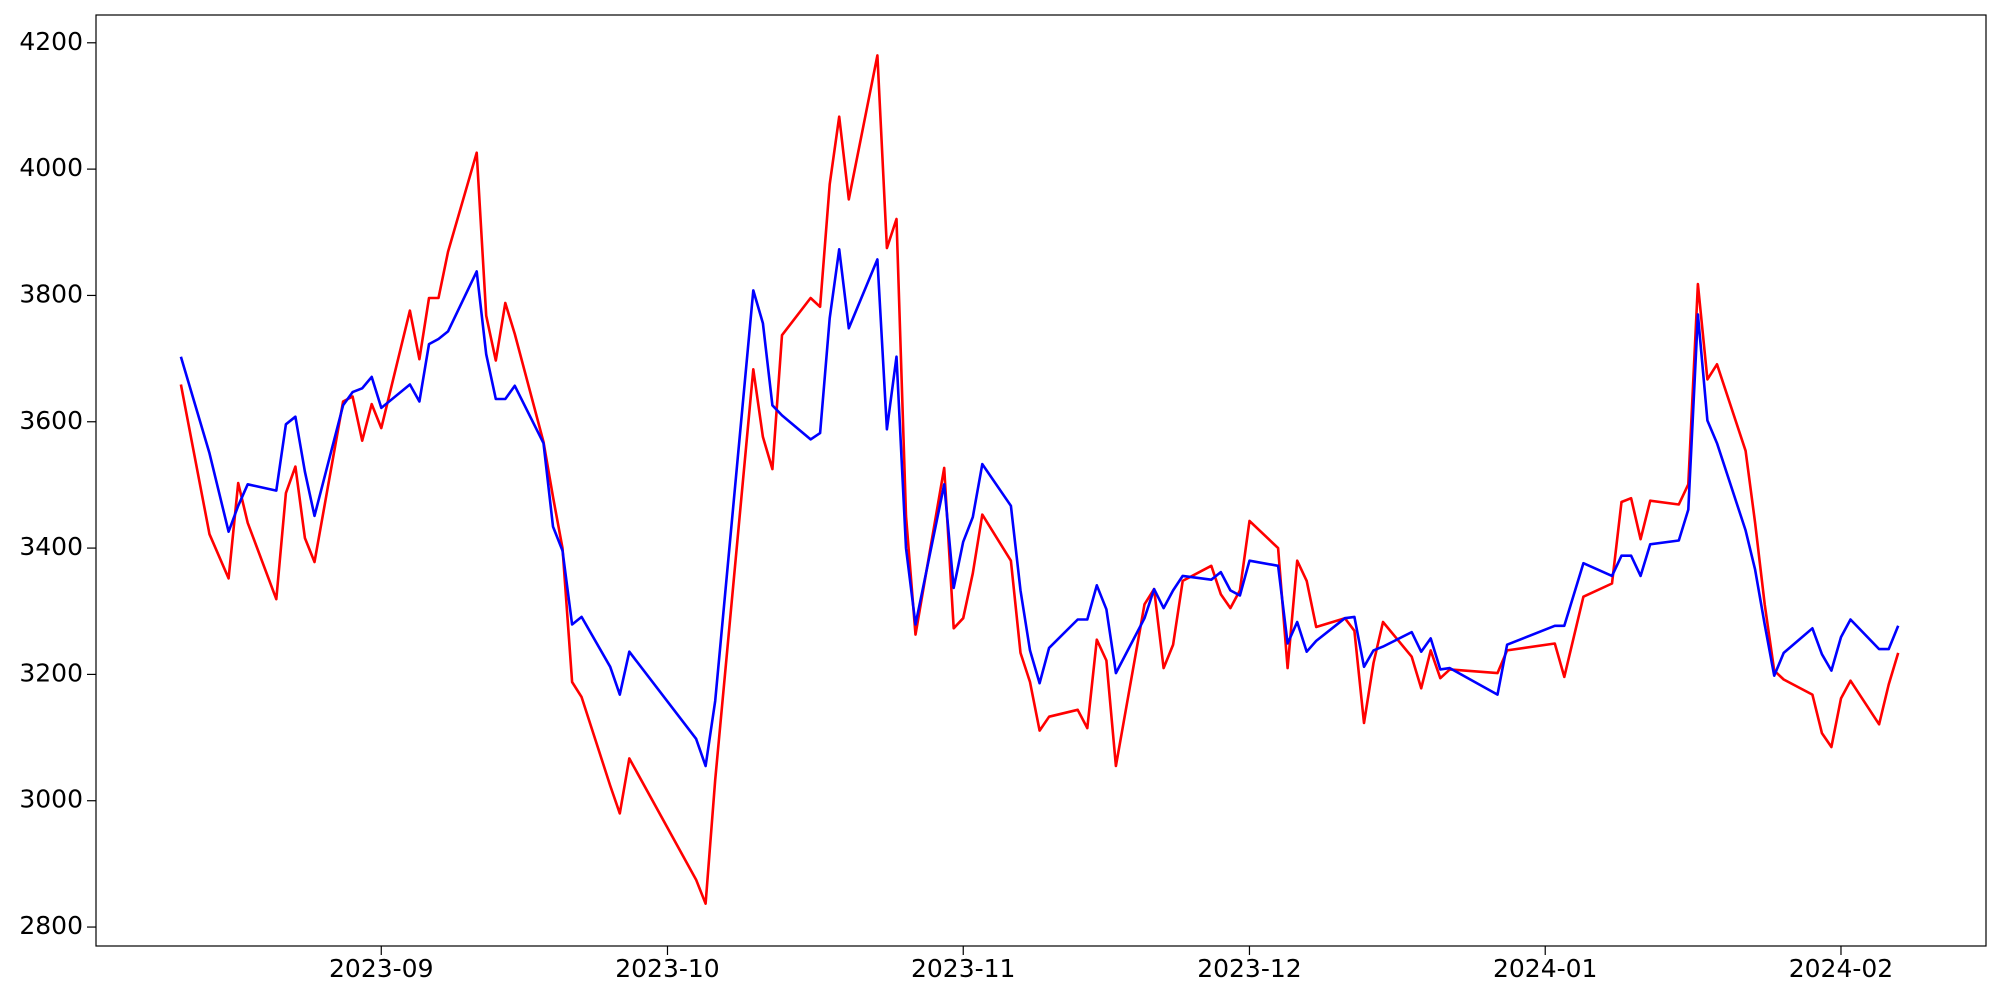 This screenshot has width=2000, height=1000. I want to click on y-tick-label: 4200, so click(51, 41).